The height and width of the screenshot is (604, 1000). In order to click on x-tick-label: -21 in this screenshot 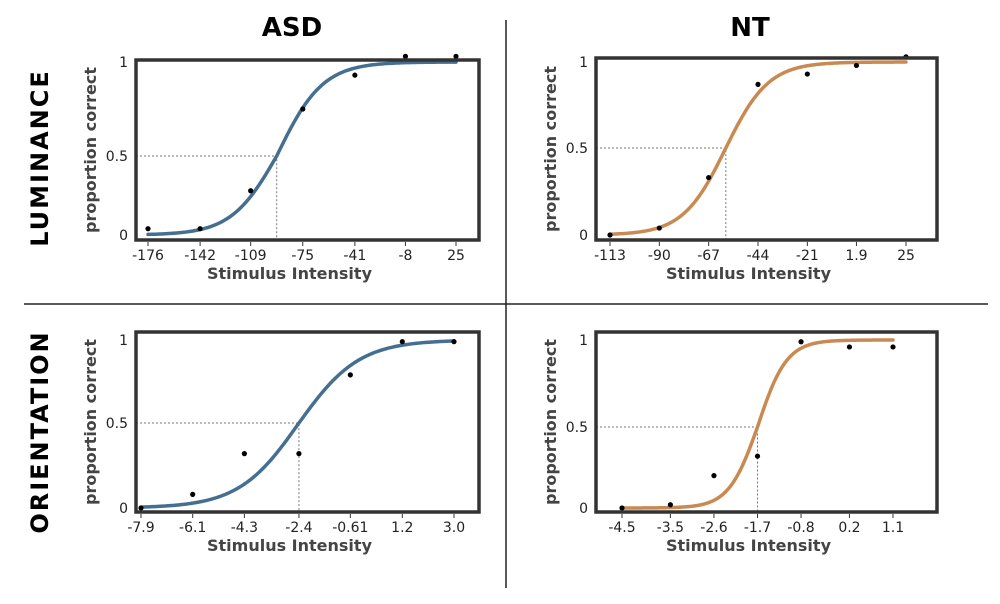, I will do `click(807, 256)`.